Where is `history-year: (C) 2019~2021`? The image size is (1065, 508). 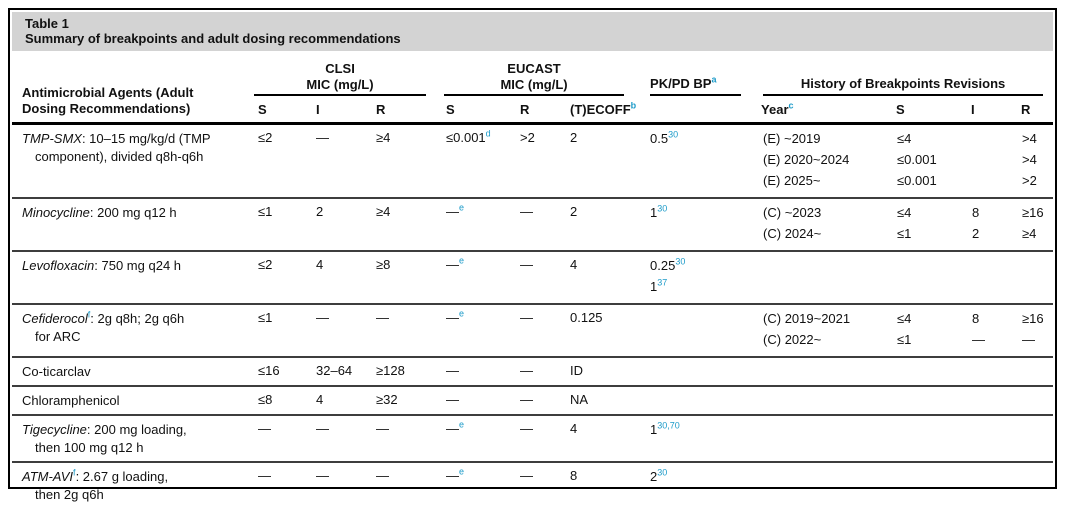
history-year: (C) 2019~2021 is located at coordinates (812, 319).